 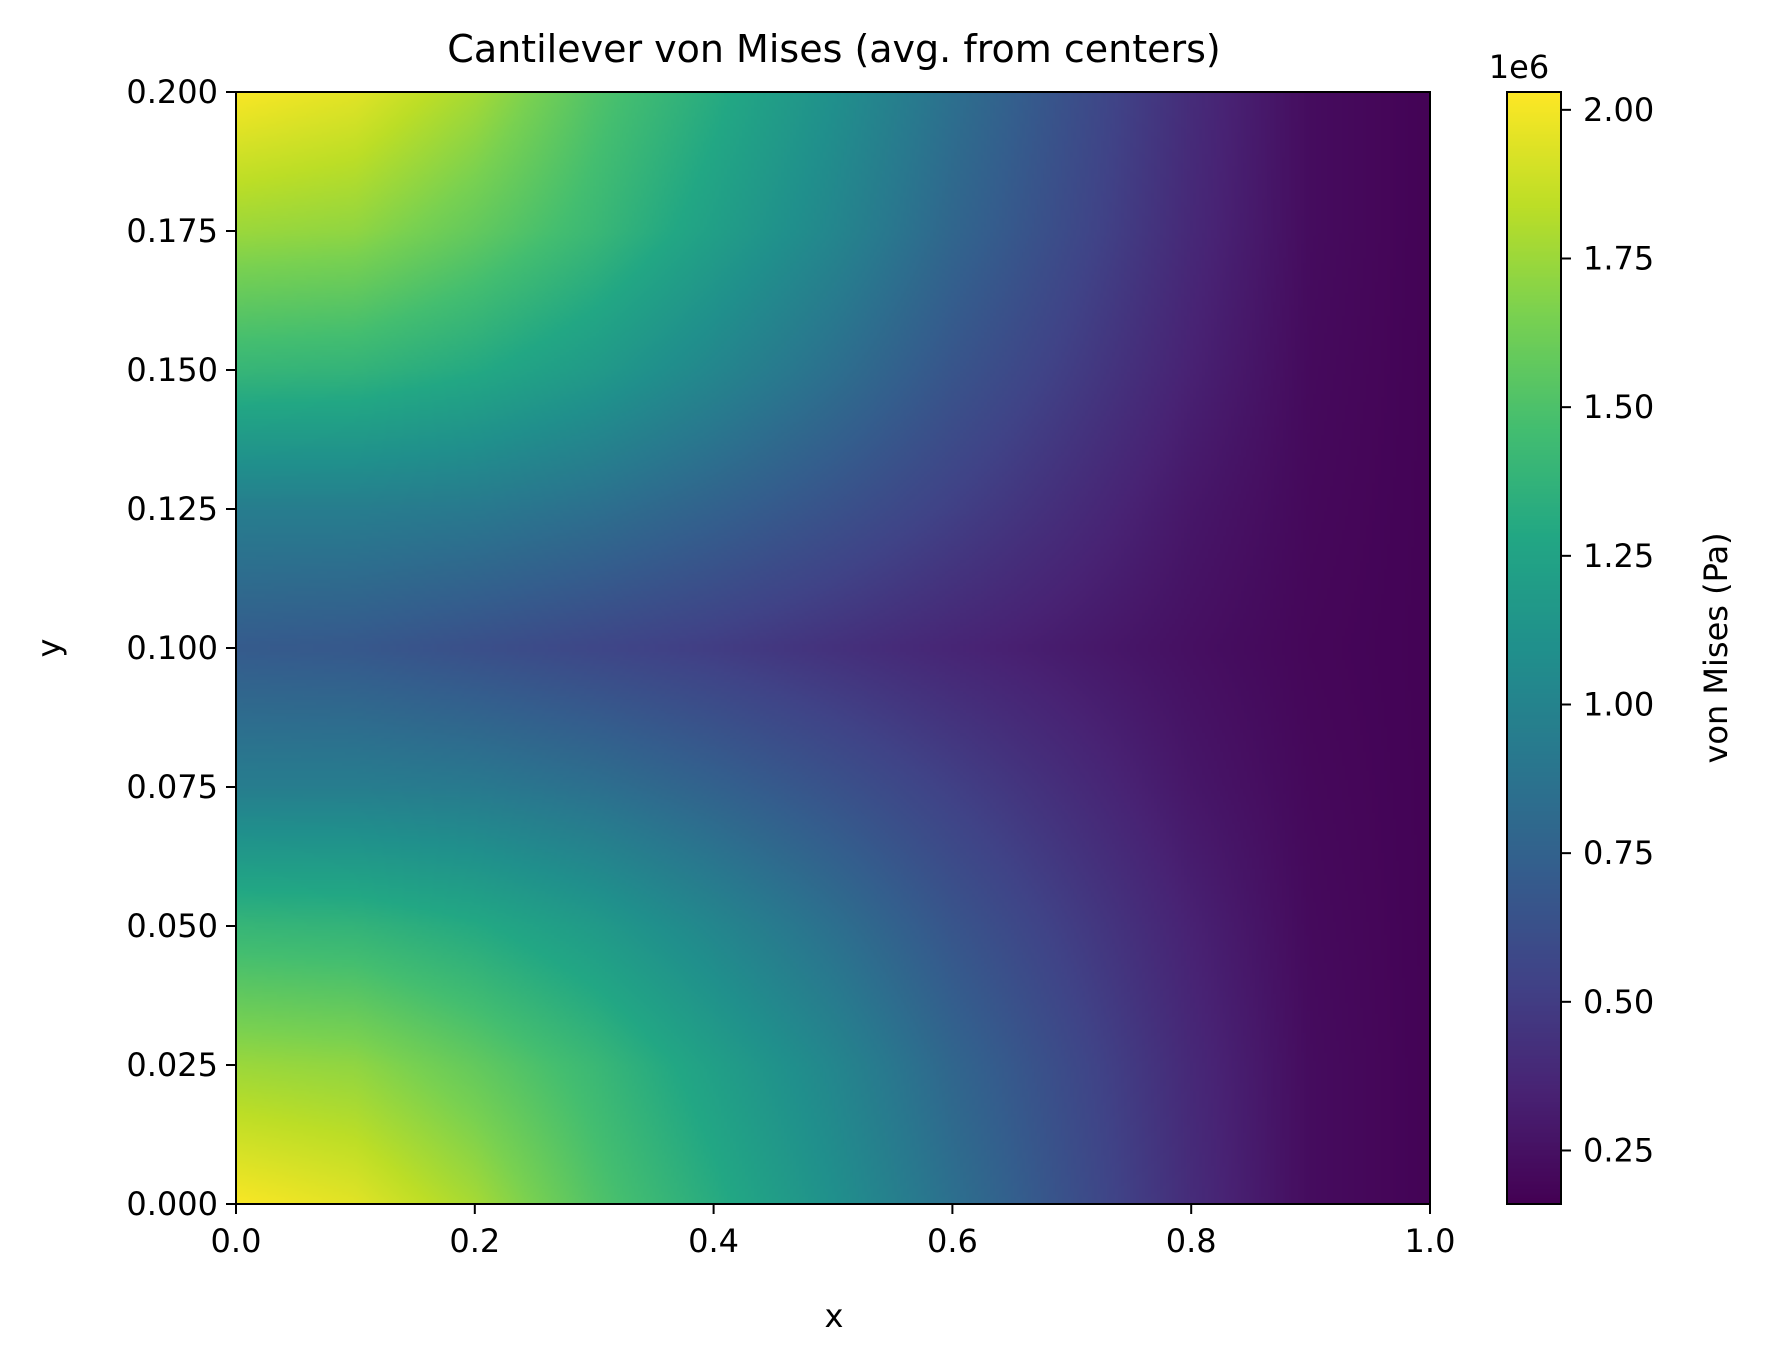 What do you see at coordinates (1716, 647) in the screenshot?
I see `colorbar-label: von Mises (Pa)` at bounding box center [1716, 647].